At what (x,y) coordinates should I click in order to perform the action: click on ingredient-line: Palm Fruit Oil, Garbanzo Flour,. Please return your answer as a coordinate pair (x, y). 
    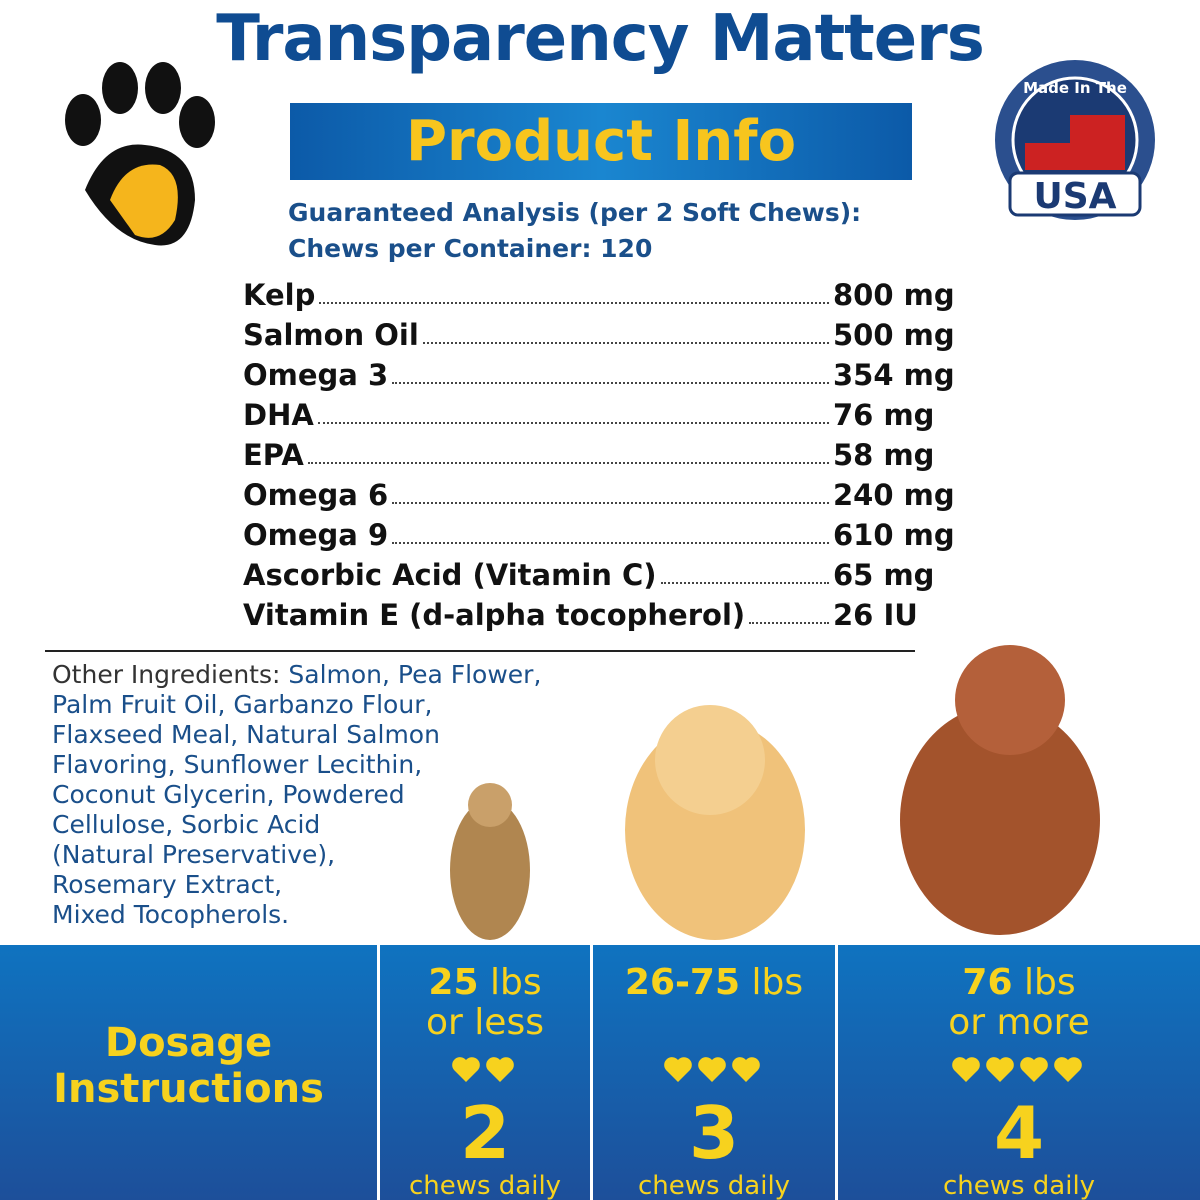
    Looking at the image, I should click on (296, 705).